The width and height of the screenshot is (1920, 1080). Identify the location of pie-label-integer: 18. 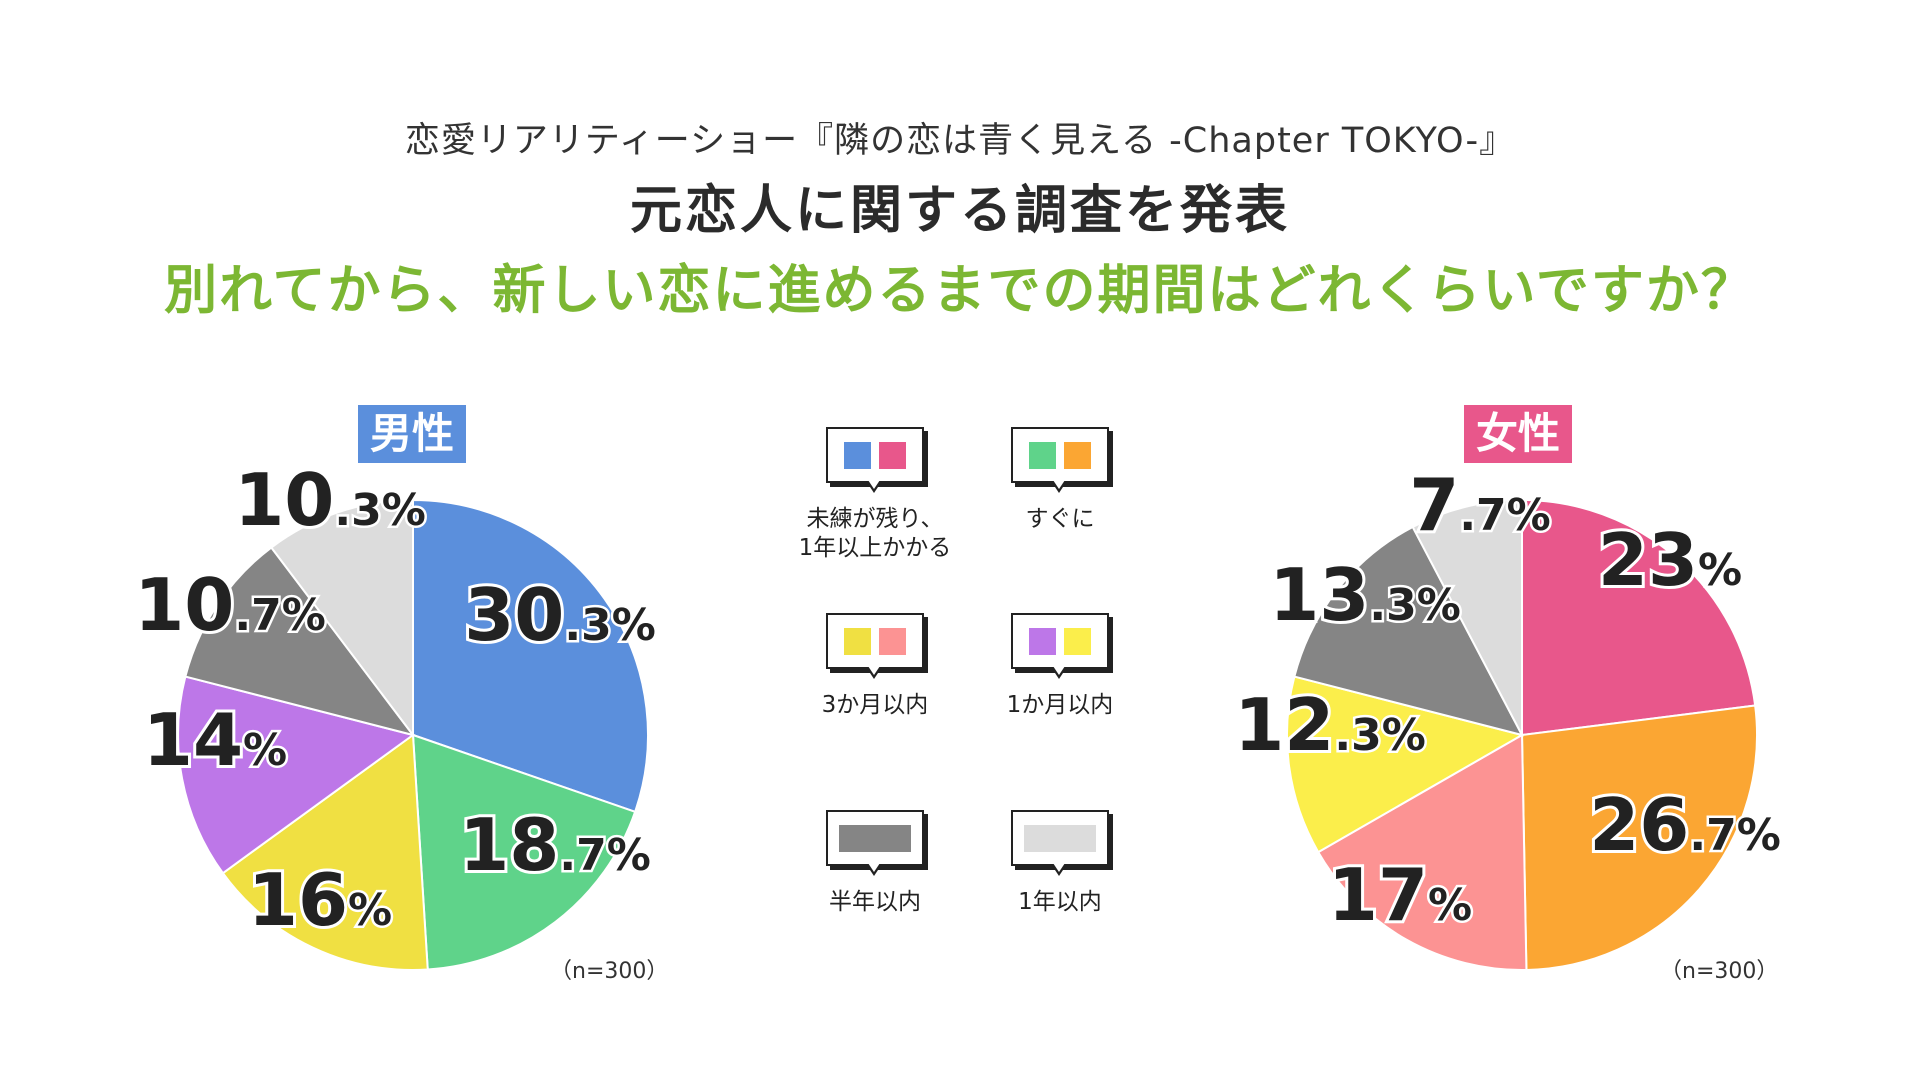
(509, 845).